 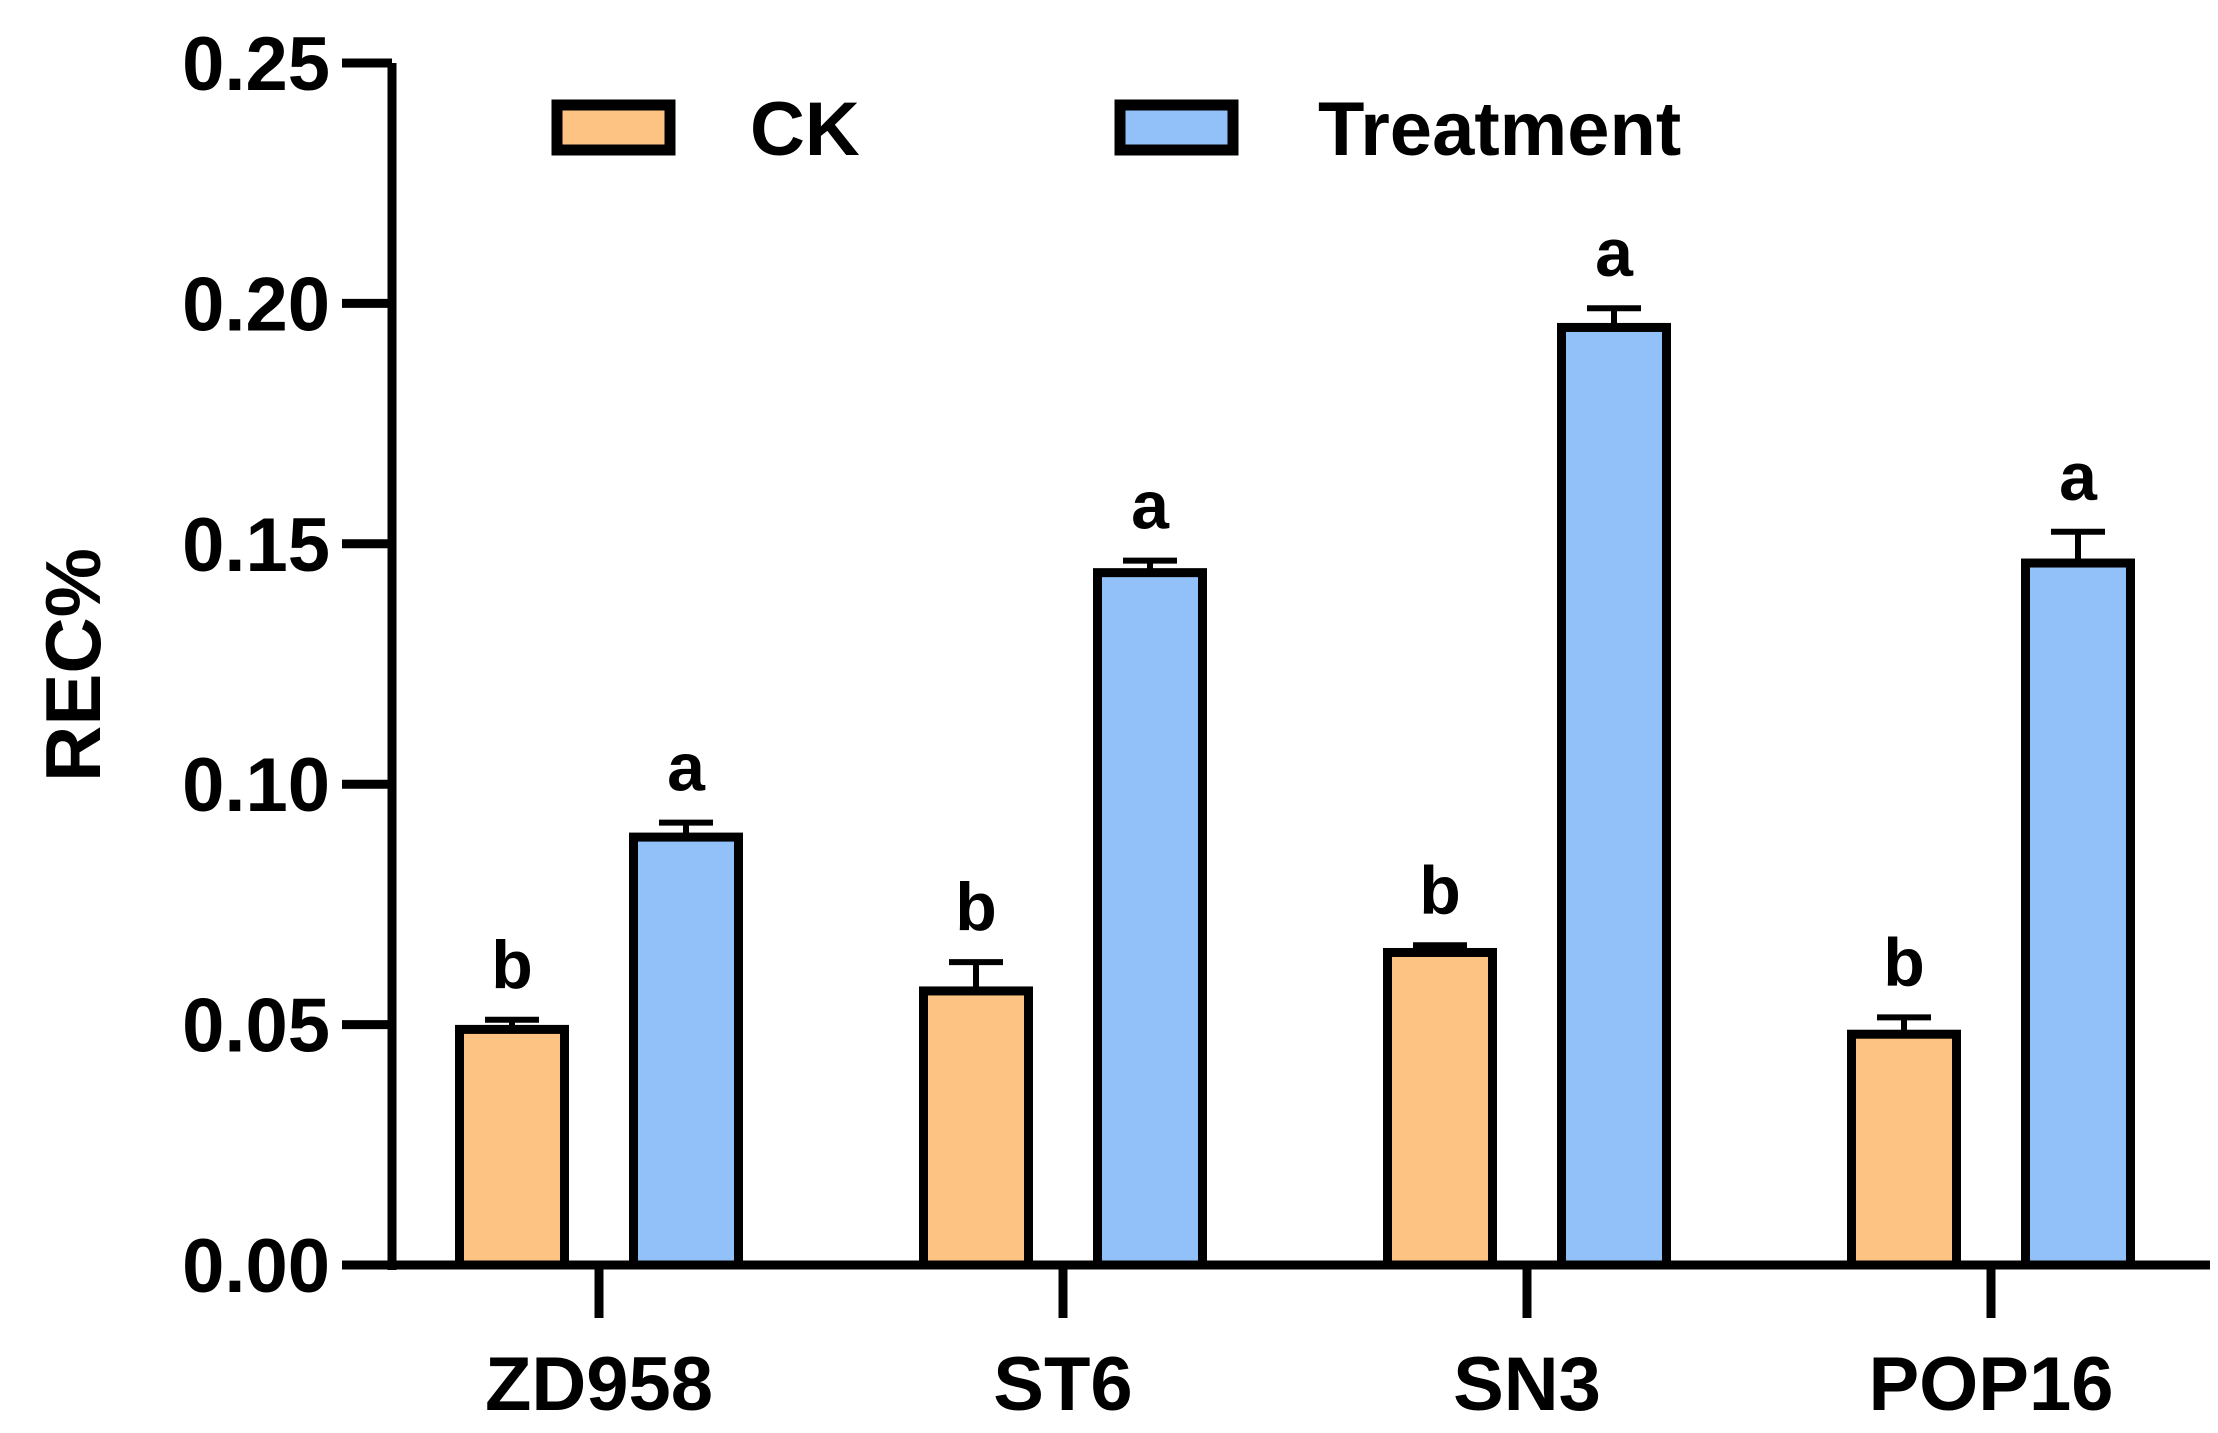 I want to click on legend-label-ck: CK, so click(x=805, y=129).